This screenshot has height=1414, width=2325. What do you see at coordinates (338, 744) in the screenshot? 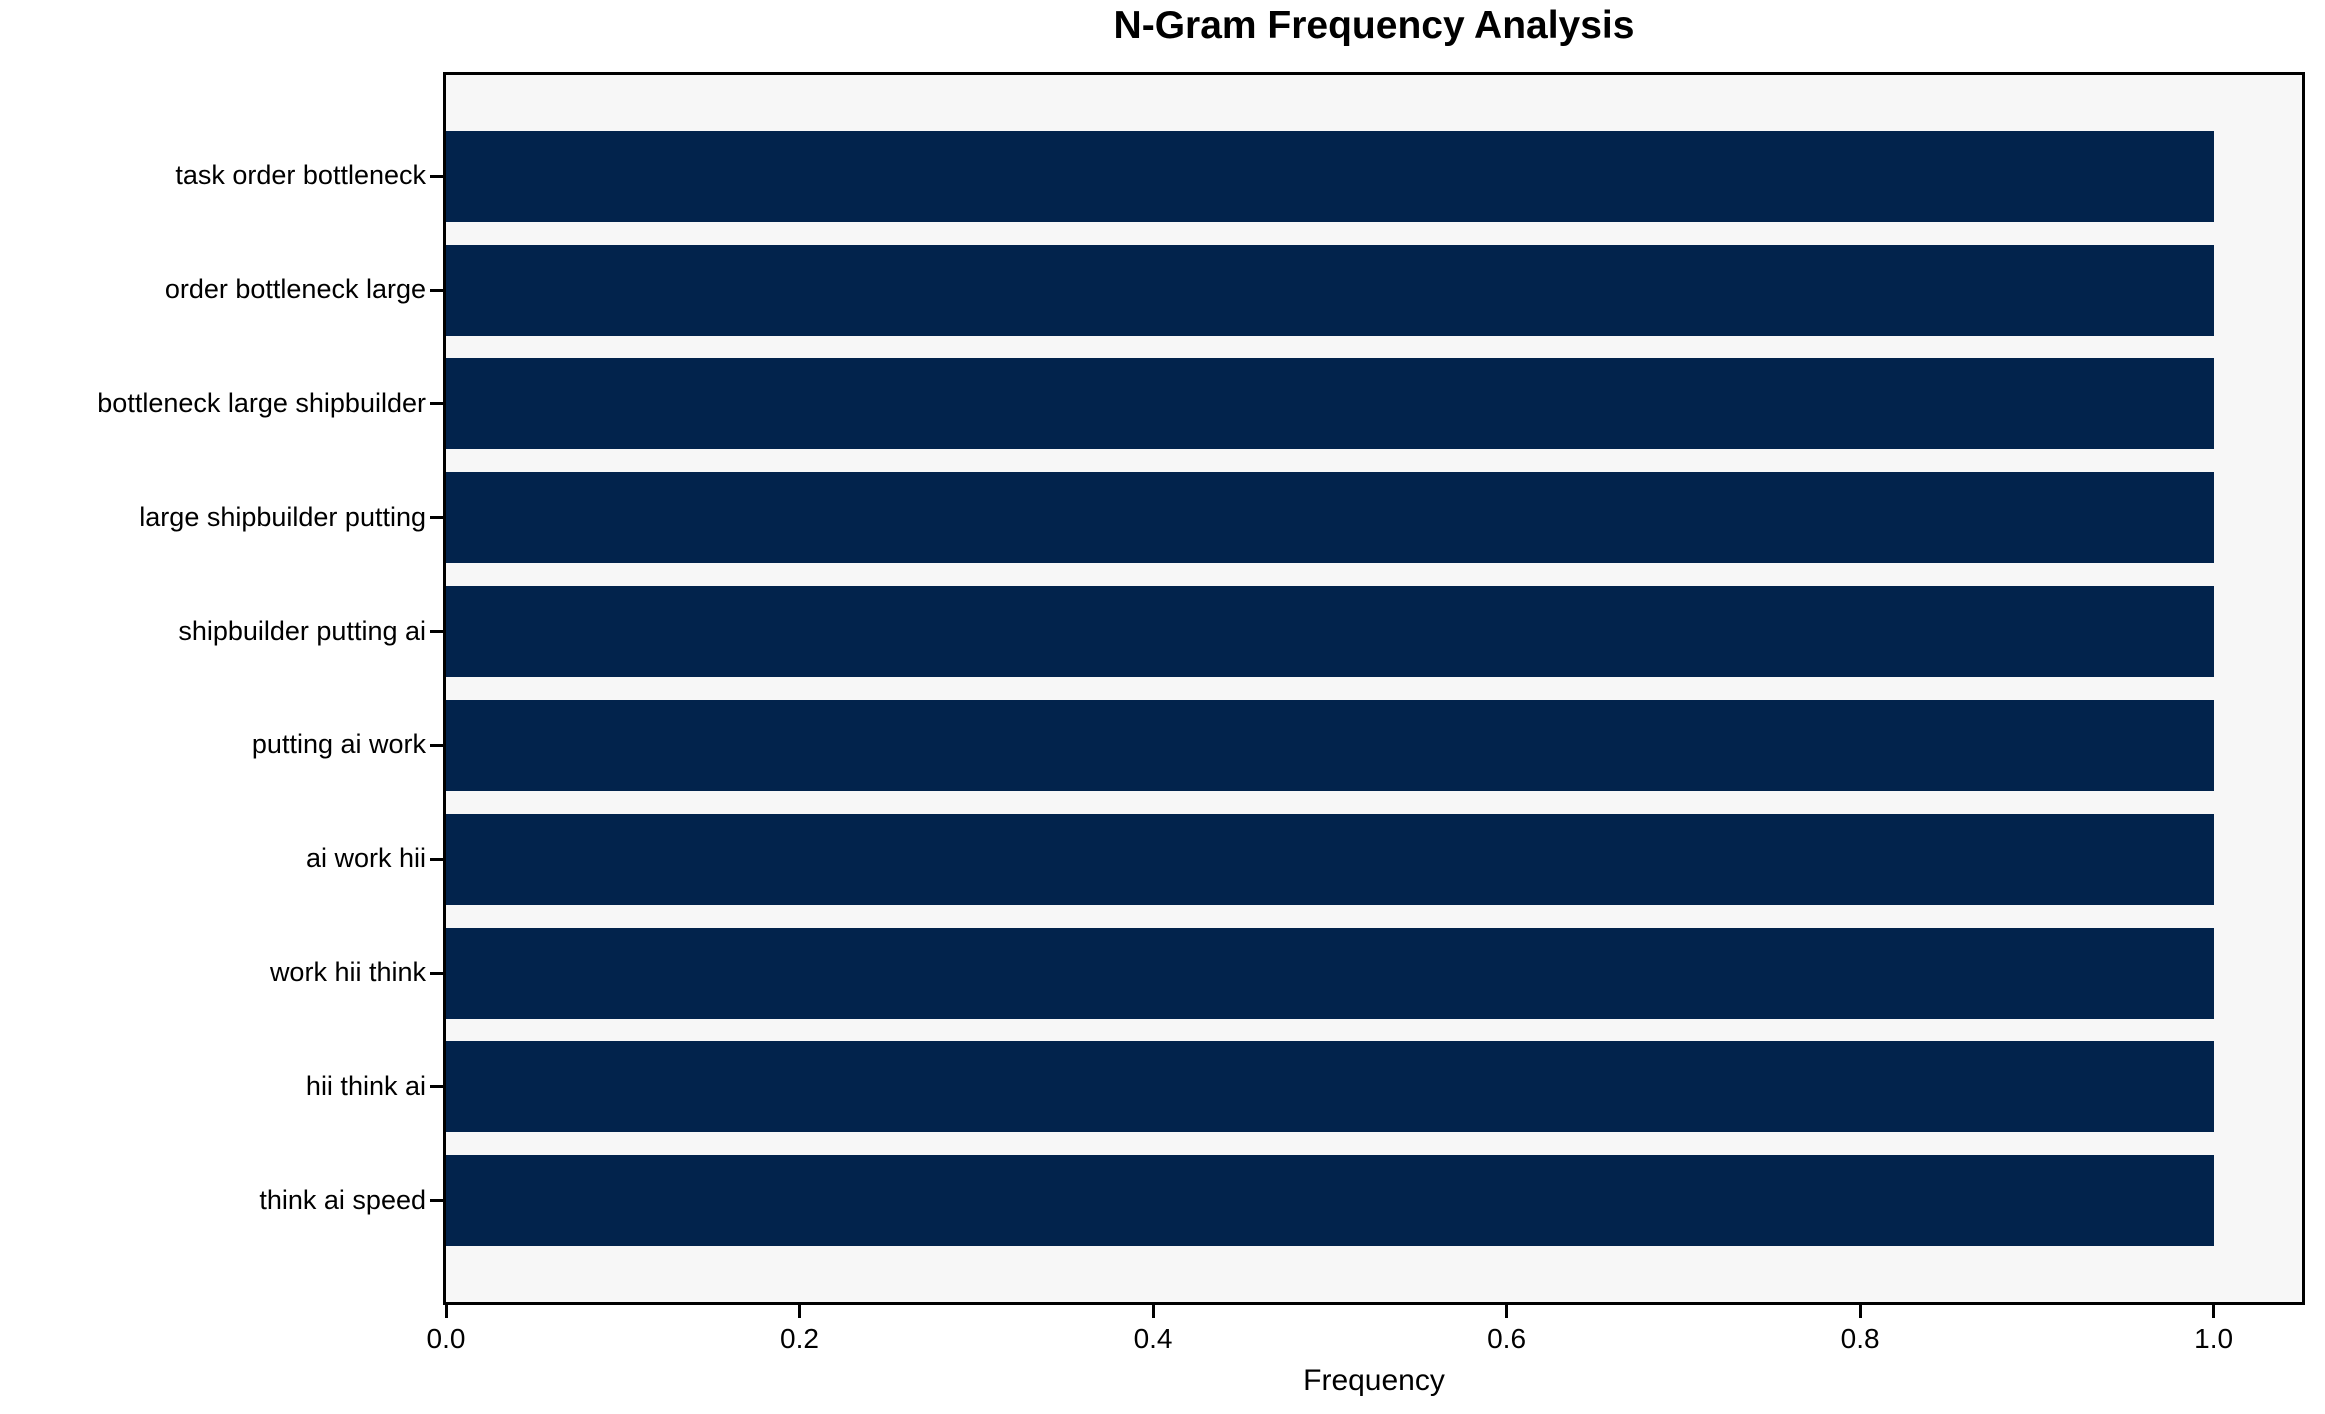
I see `y-tick-label: putting ai work` at bounding box center [338, 744].